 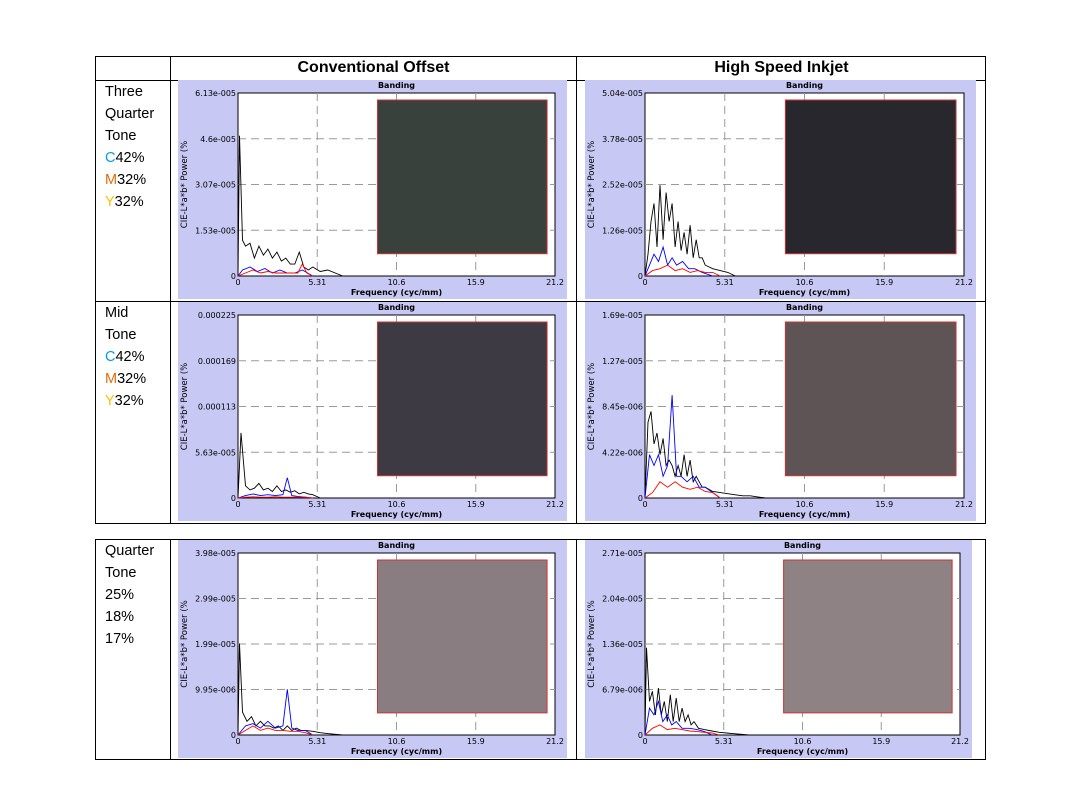 What do you see at coordinates (129, 147) in the screenshot?
I see `row-label-three-quarter-tone: Three Quarter Tone C42% M32% Y32%` at bounding box center [129, 147].